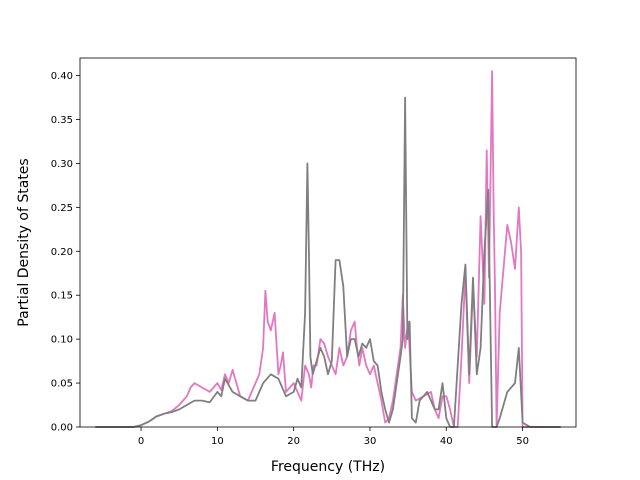 Image resolution: width=640 pixels, height=480 pixels. I want to click on x-axis-label: Frequency (THz), so click(328, 467).